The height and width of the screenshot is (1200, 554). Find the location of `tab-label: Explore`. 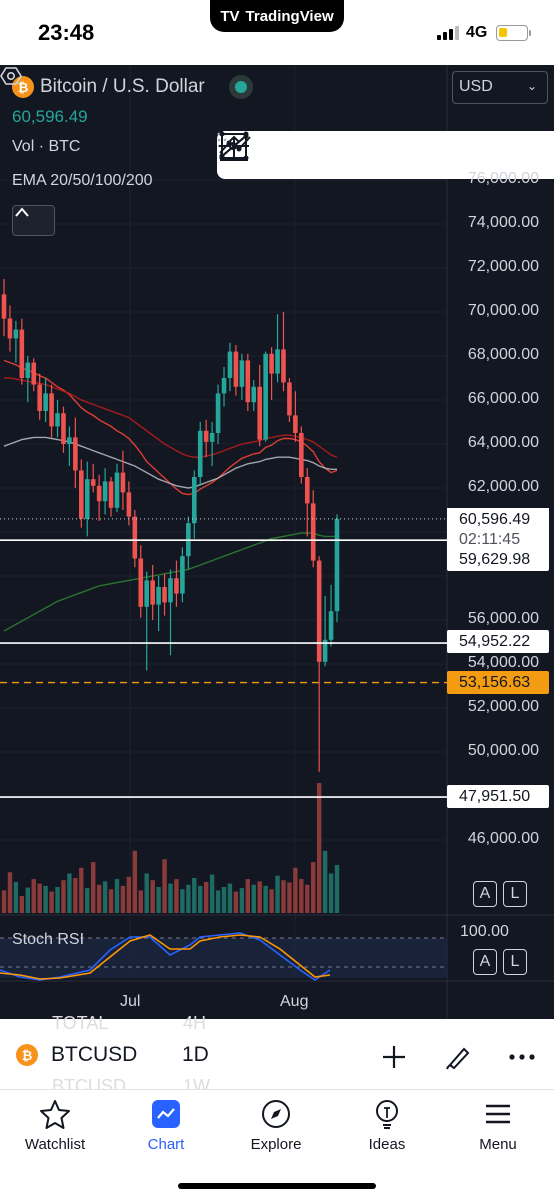

tab-label: Explore is located at coordinates (276, 1144).